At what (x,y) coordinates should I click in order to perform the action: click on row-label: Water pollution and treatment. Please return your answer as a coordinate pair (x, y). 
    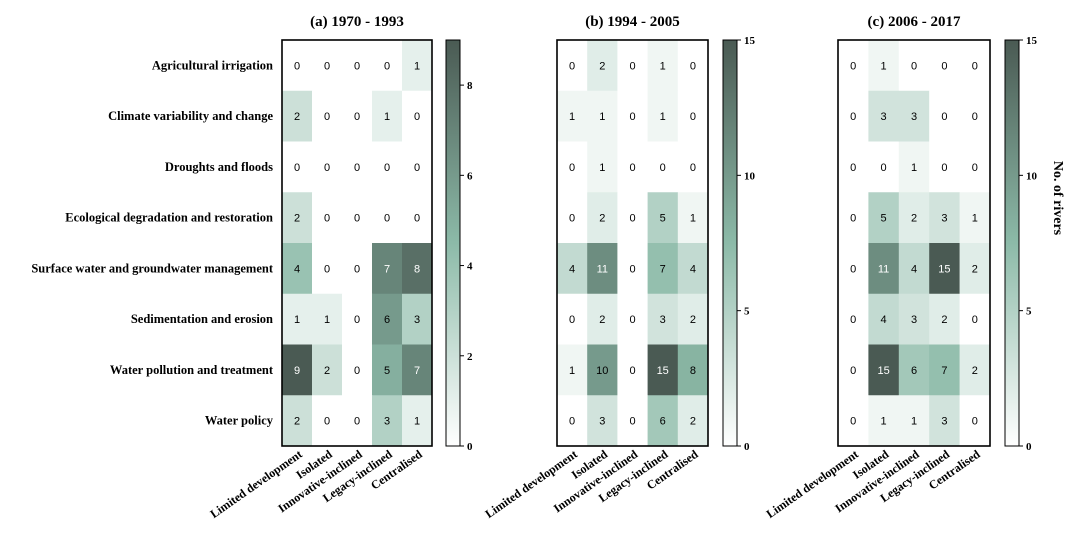
    Looking at the image, I should click on (192, 370).